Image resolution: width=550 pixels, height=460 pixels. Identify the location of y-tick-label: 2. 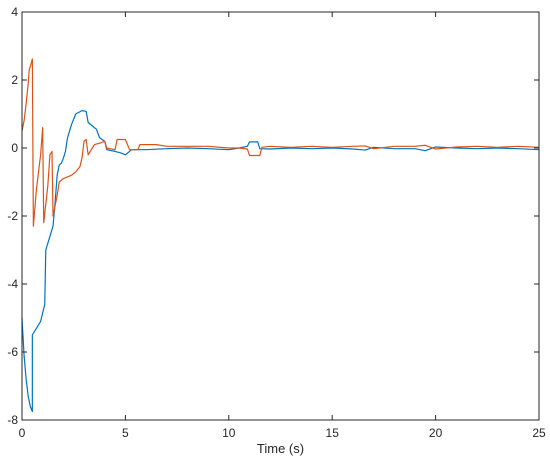
(14, 80).